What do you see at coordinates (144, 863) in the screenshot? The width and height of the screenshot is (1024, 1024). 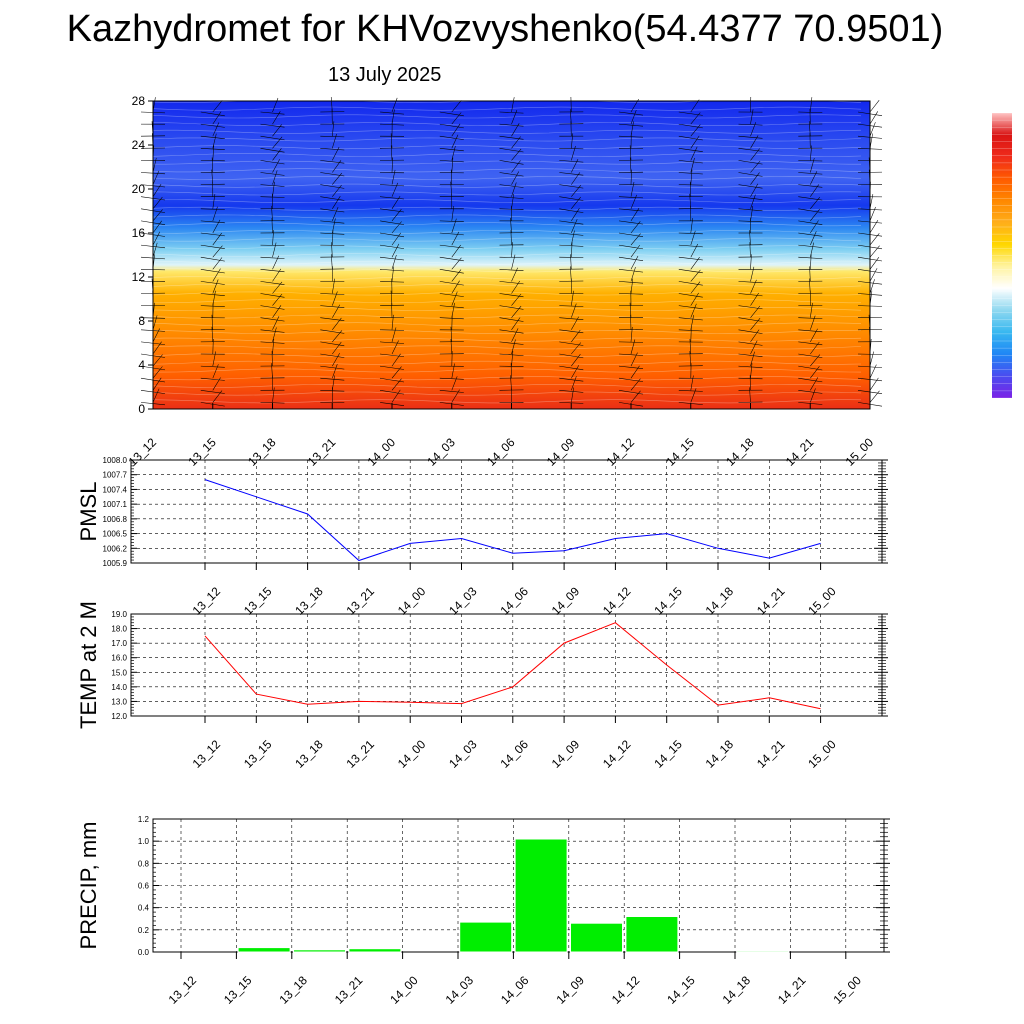 I see `y-tick-label: 0.8` at bounding box center [144, 863].